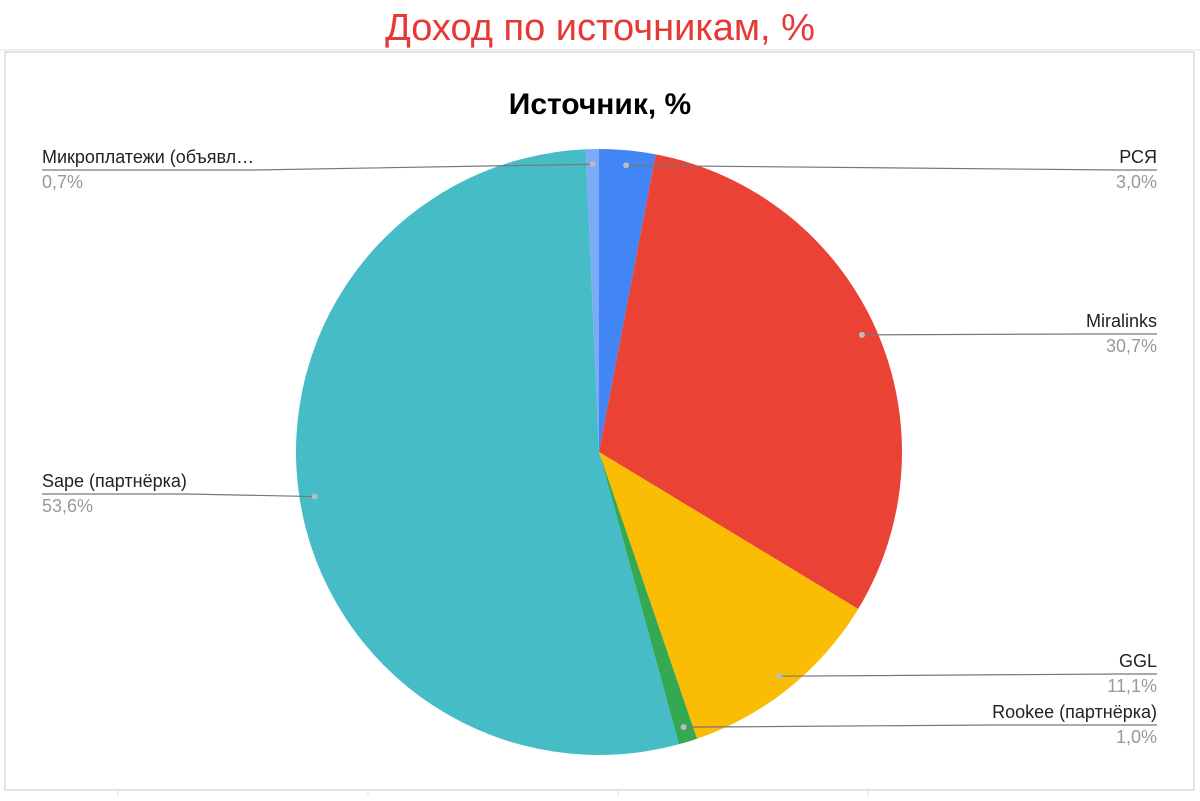  I want to click on page-title: Доход по источникам, %, so click(600, 28).